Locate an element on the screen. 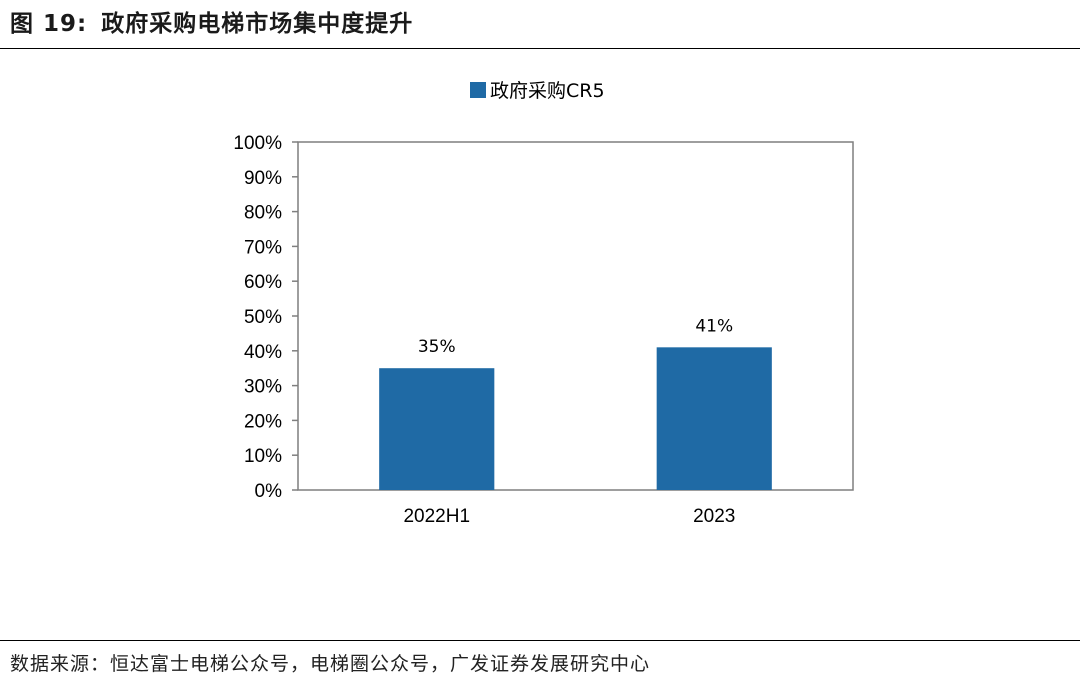  x-category-label: 2022H1 is located at coordinates (436, 516).